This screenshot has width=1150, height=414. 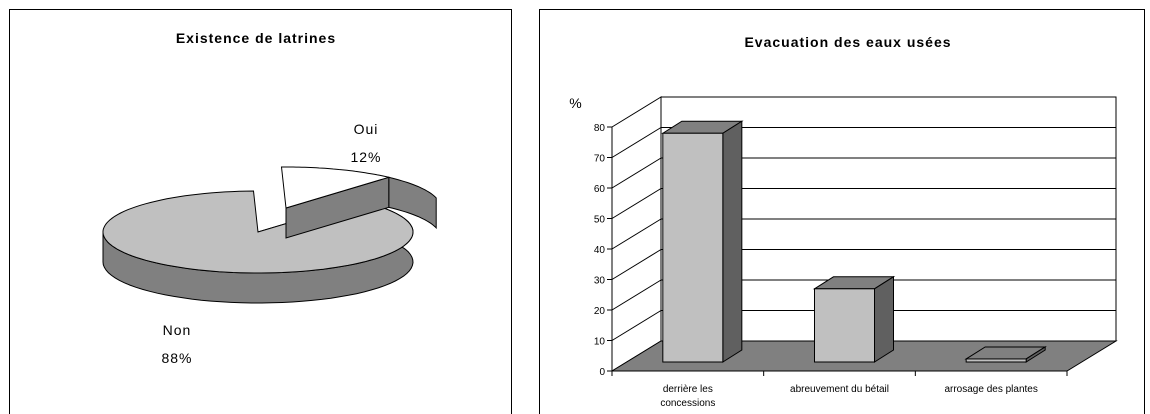 What do you see at coordinates (602, 372) in the screenshot?
I see `y-tick-label: 0` at bounding box center [602, 372].